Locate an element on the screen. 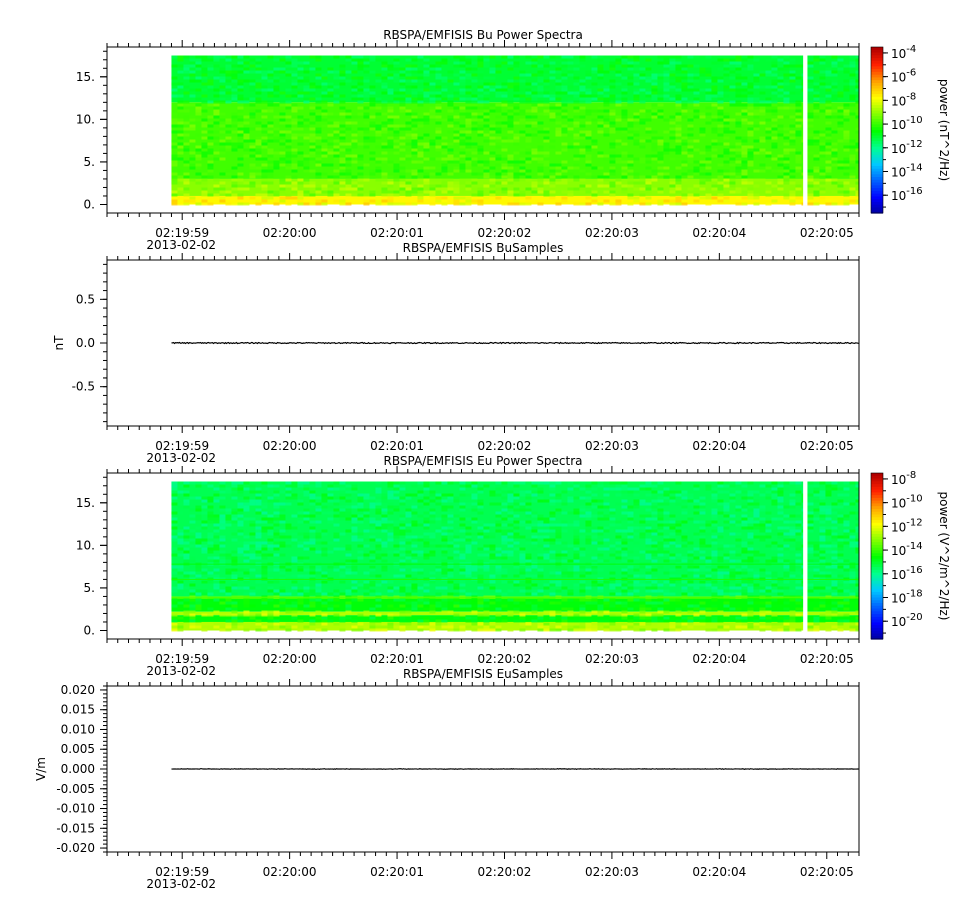 Image resolution: width=967 pixels, height=900 pixels. colorbar-tick-exponent: -4 is located at coordinates (911, 49).